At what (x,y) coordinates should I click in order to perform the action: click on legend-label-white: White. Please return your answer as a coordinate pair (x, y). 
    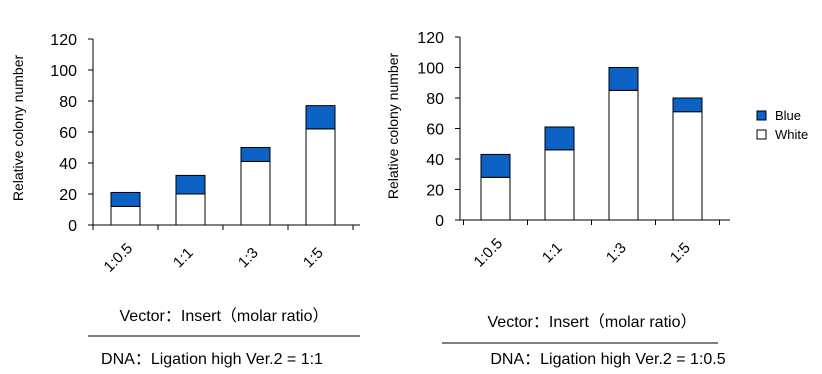
    Looking at the image, I should click on (791, 134).